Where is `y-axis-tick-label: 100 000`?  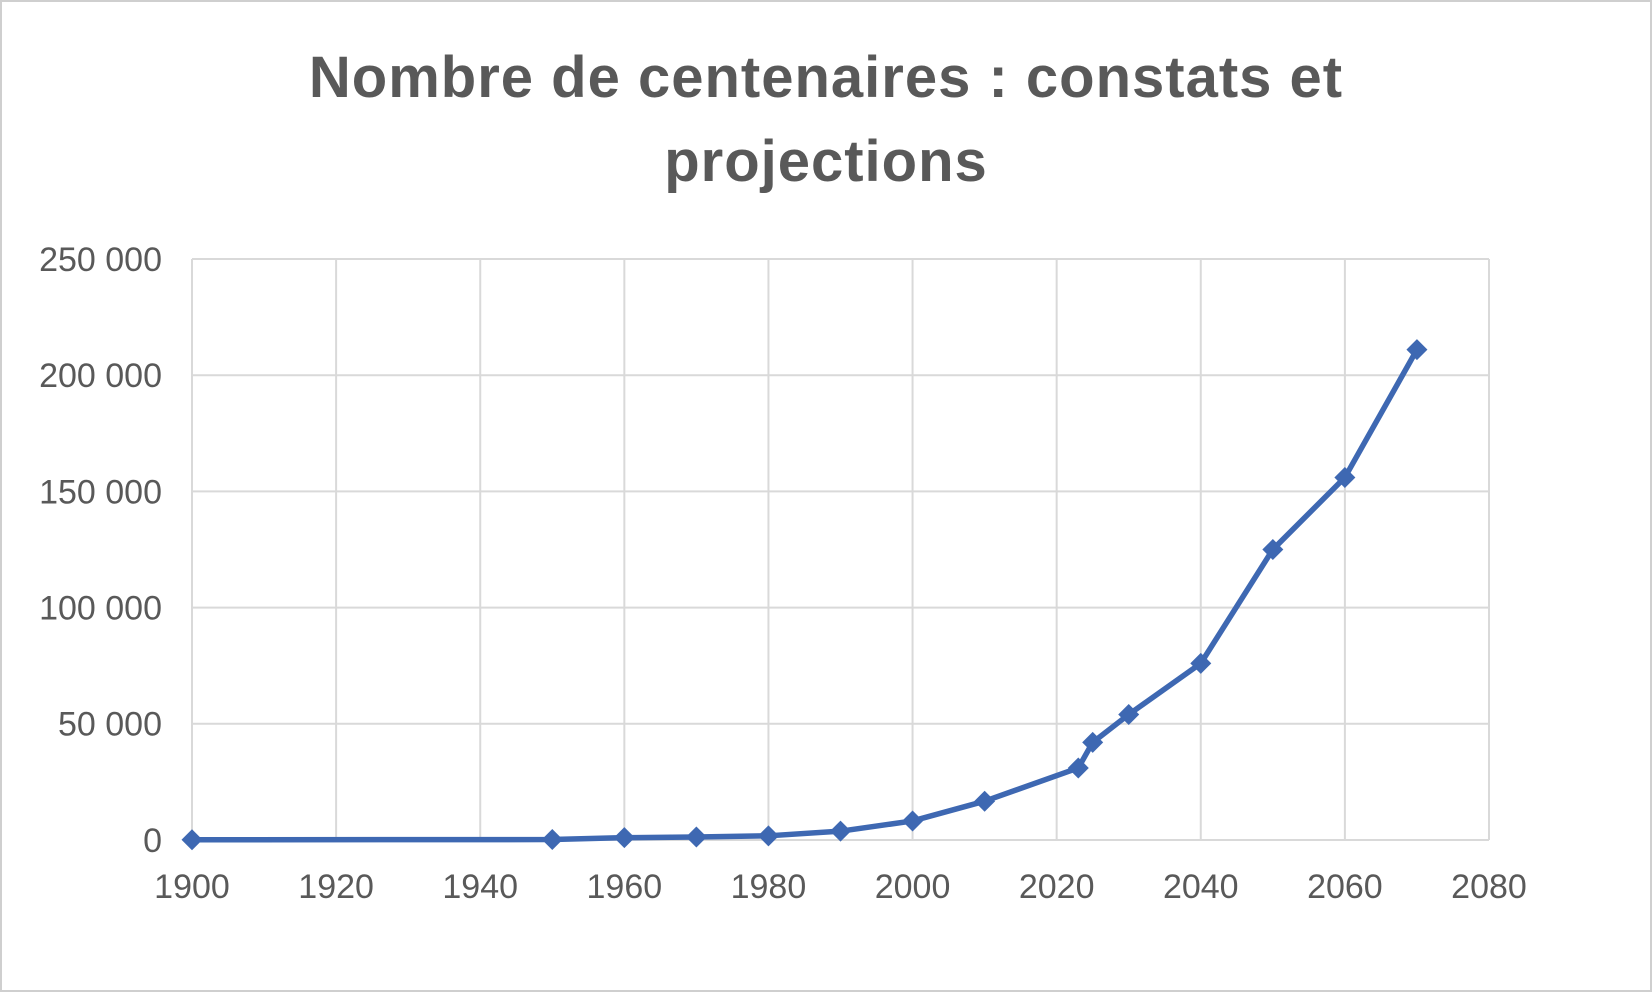
y-axis-tick-label: 100 000 is located at coordinates (100, 609).